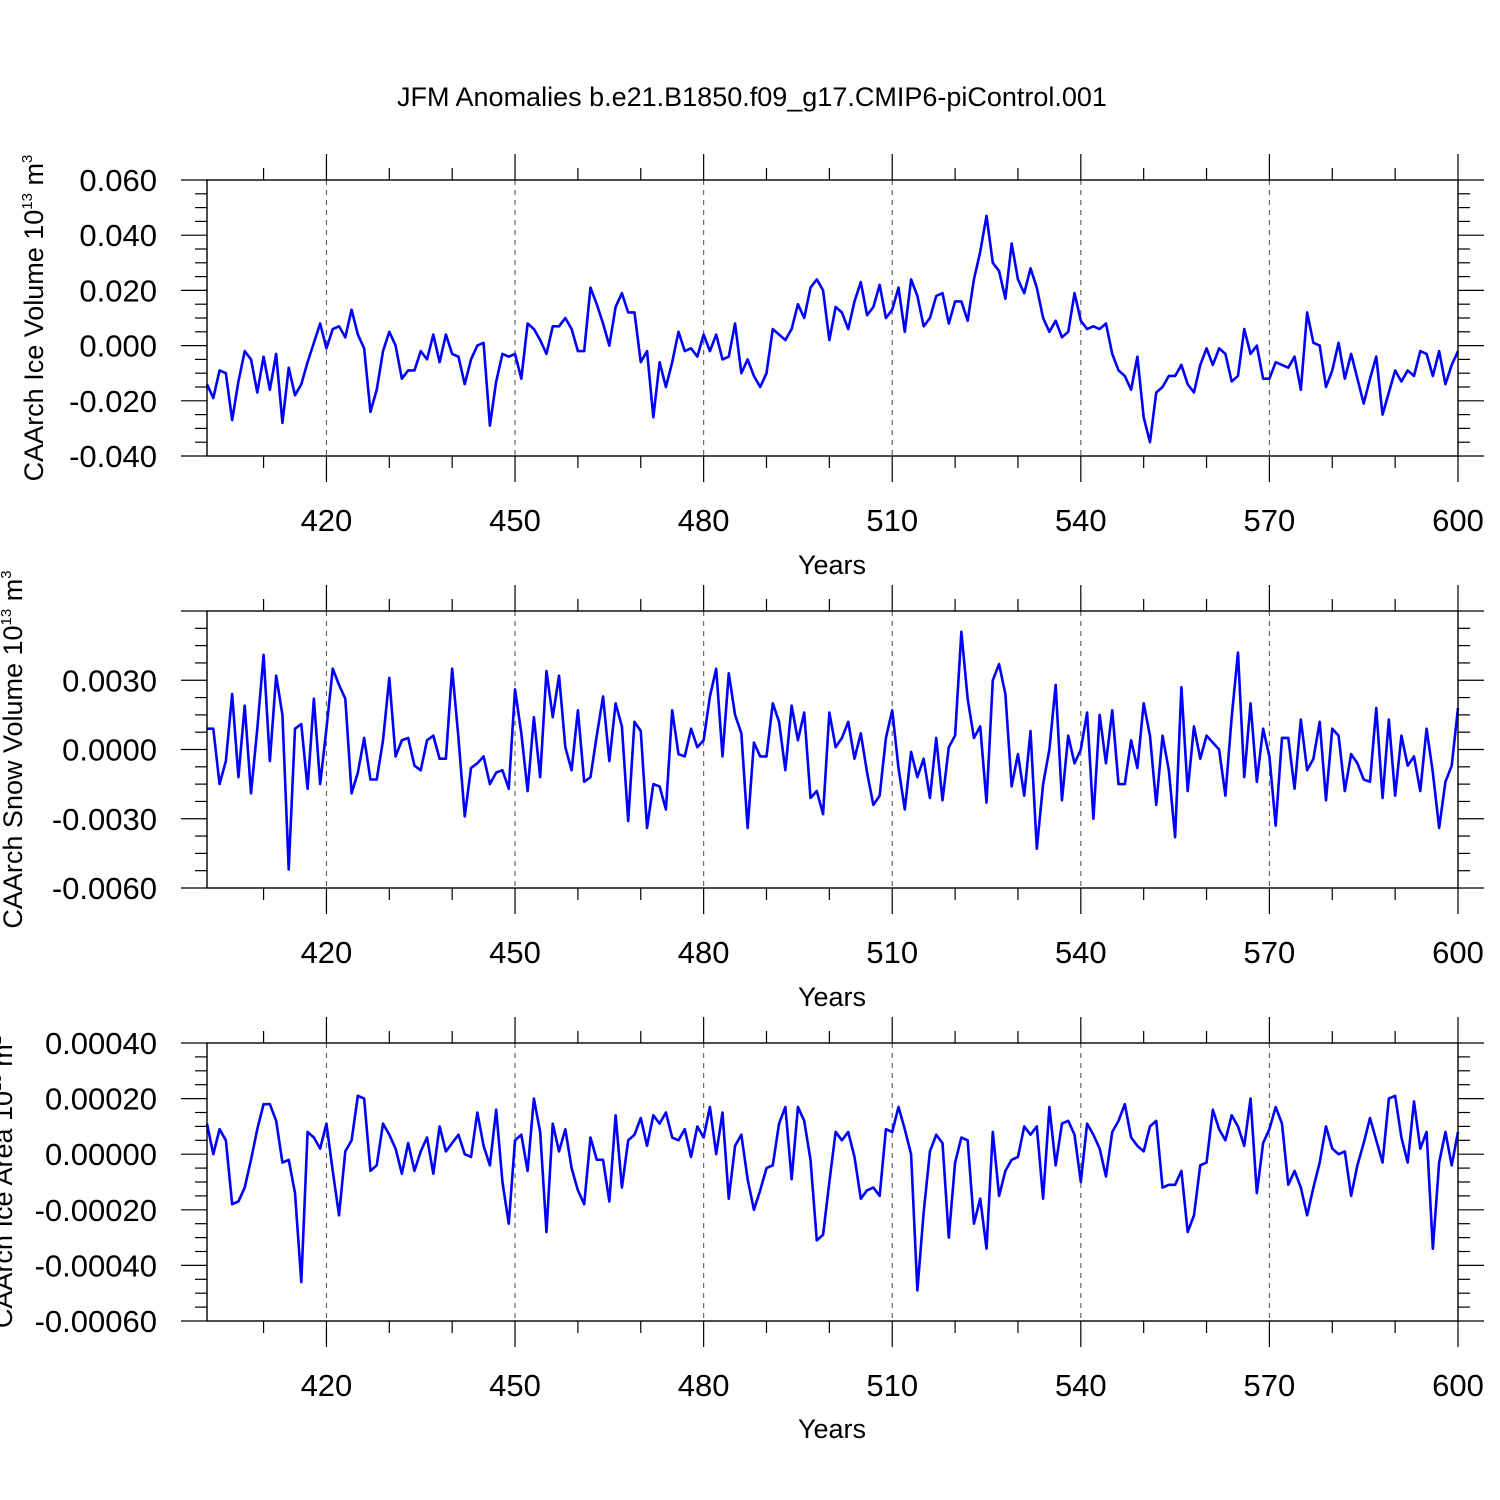 The height and width of the screenshot is (1500, 1500). Describe the element at coordinates (96, 1321) in the screenshot. I see `y-tick-label: -0.00060` at that location.